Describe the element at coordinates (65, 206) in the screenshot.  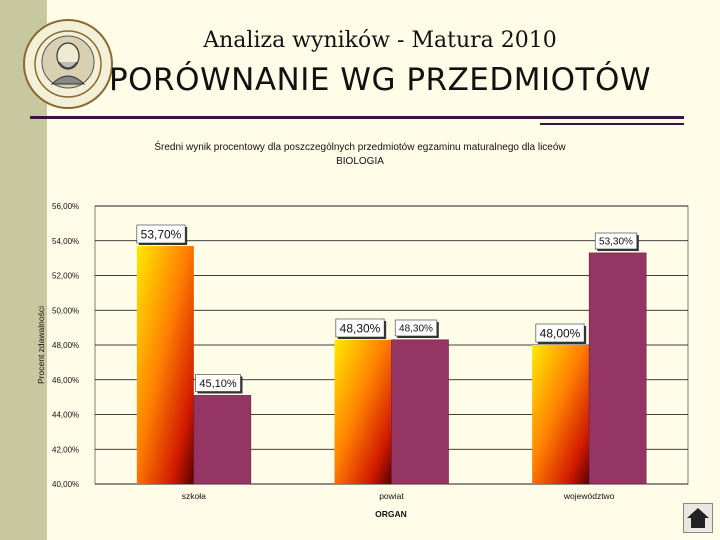
I see `y-tick-label: 56,00%` at that location.